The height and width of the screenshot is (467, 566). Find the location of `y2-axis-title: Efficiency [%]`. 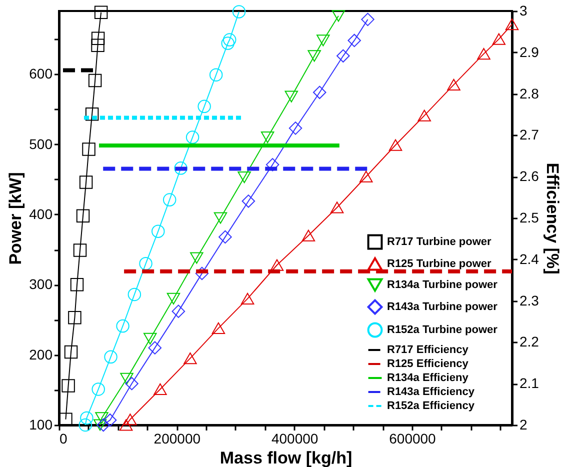

y2-axis-title: Efficiency [%] is located at coordinates (552, 218).